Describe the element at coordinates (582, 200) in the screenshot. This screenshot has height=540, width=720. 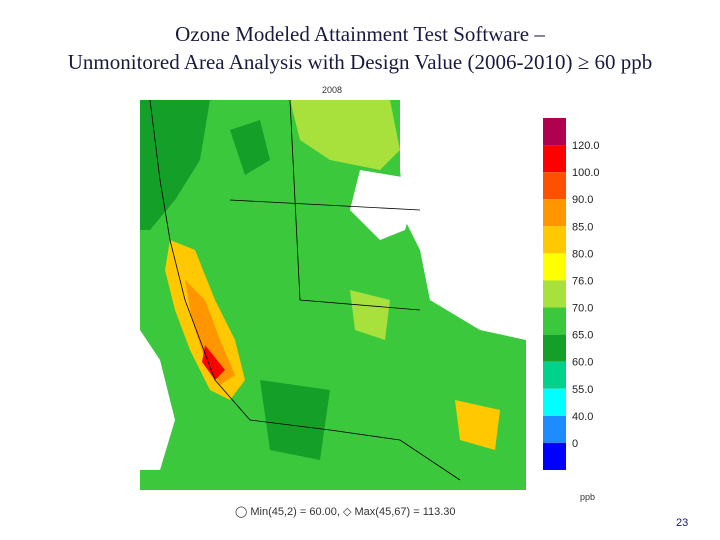
I see `legend-label: 90.0` at that location.